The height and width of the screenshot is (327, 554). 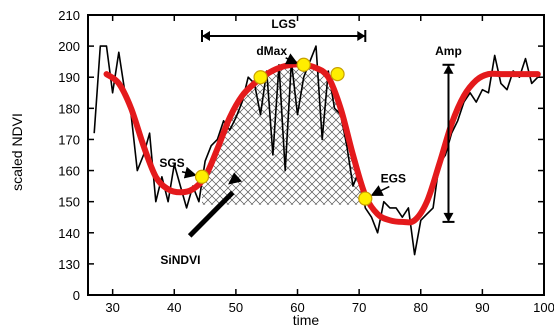 What do you see at coordinates (69, 15) in the screenshot?
I see `y-tick-label: 210` at bounding box center [69, 15].